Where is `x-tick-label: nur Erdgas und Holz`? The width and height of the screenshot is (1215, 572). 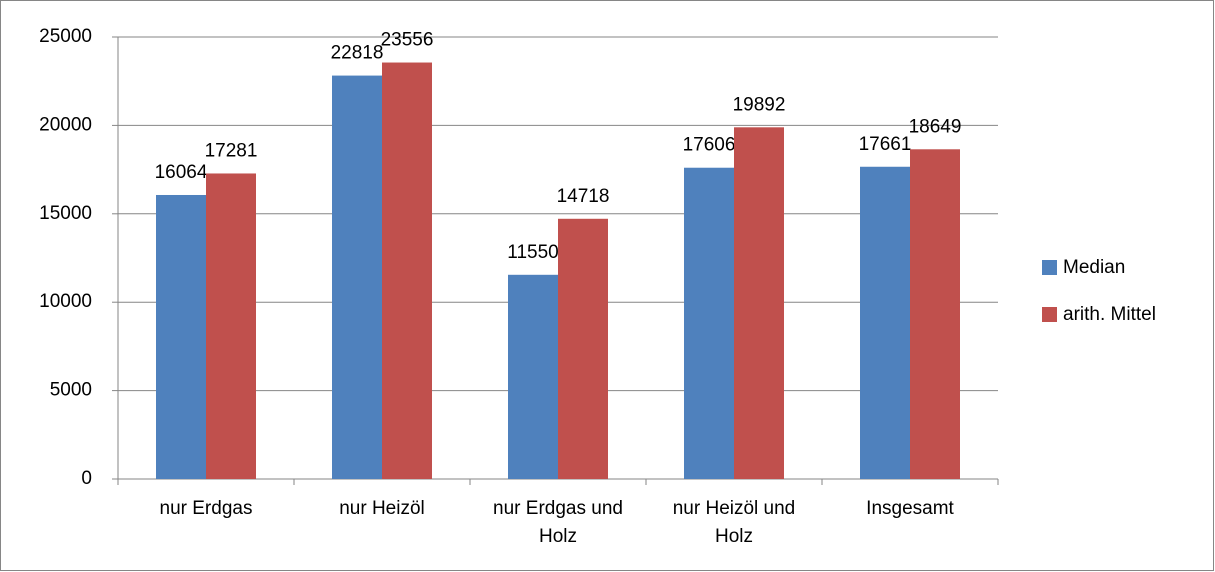
x-tick-label: nur Erdgas und Holz is located at coordinates (558, 522).